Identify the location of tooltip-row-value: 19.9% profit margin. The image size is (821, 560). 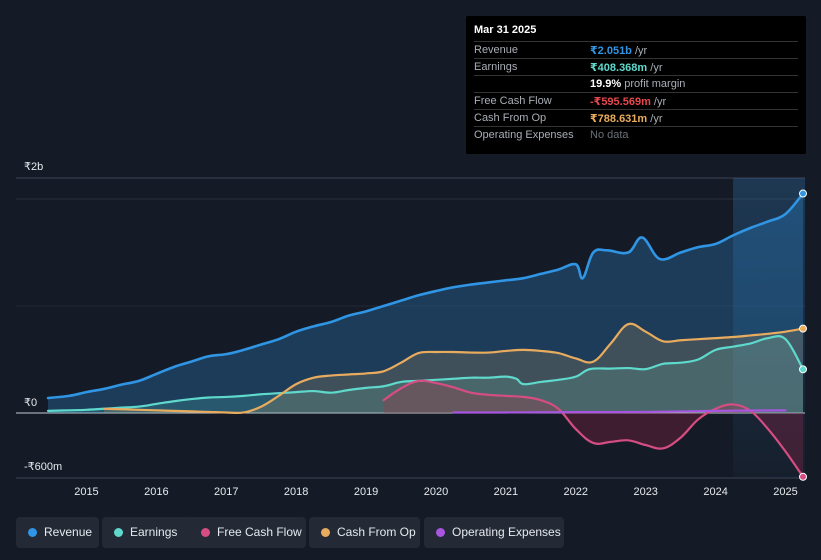
(638, 84).